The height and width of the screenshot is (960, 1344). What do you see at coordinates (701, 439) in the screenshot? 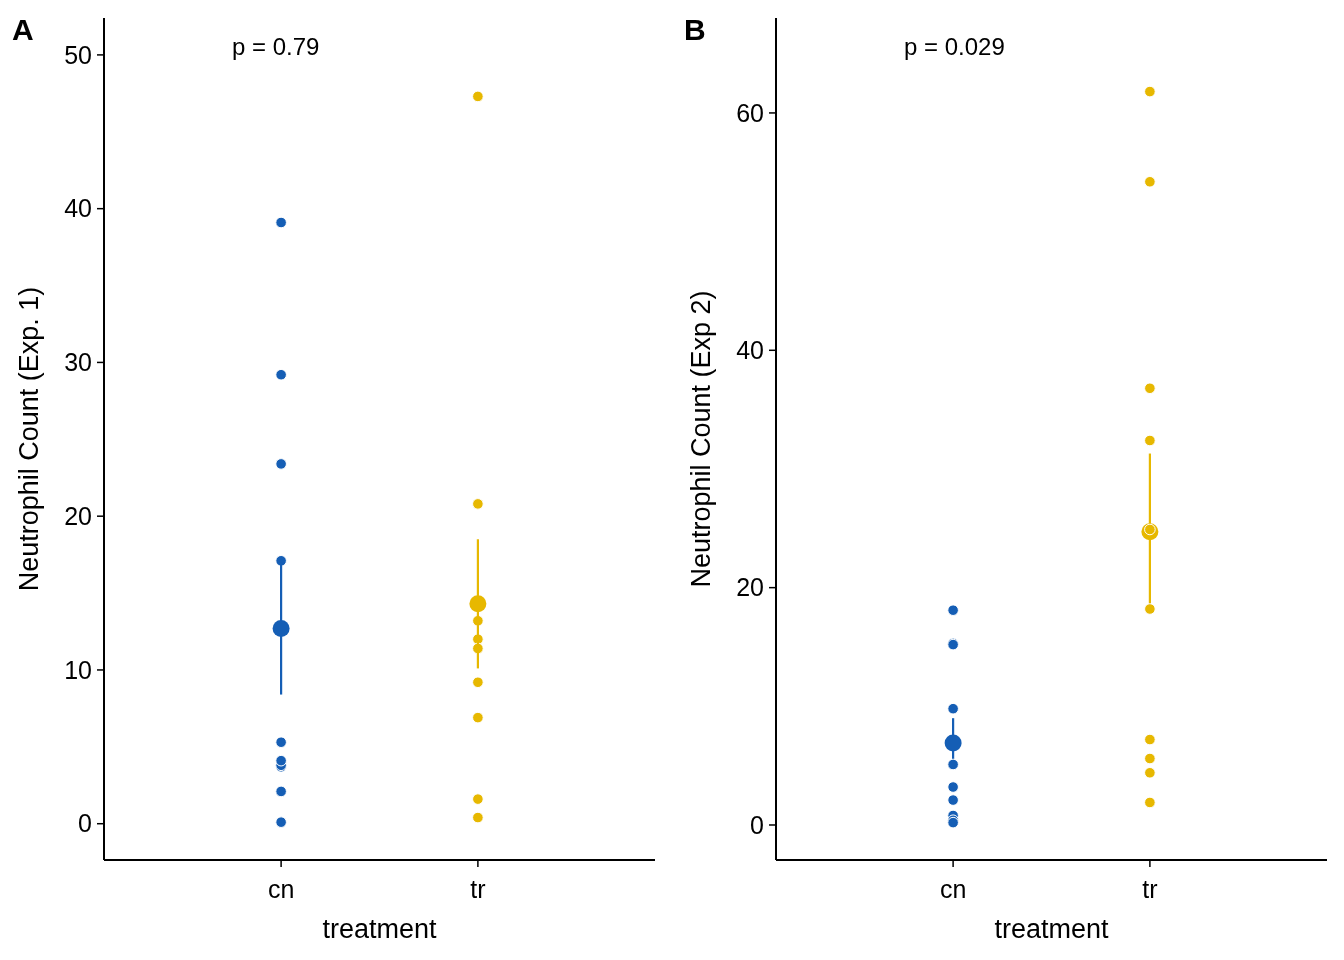
I see `y-axis-title: Neutrophil Count (Exp 2)` at bounding box center [701, 439].